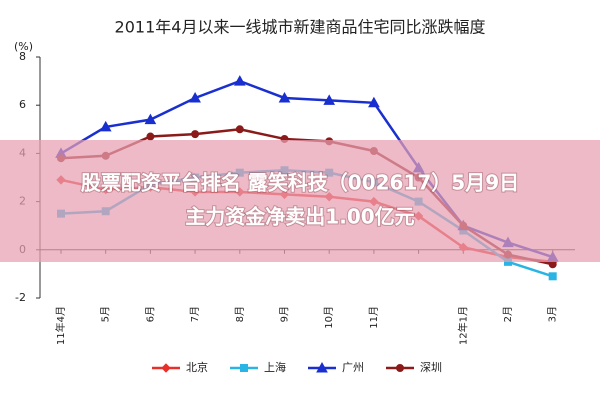  Describe the element at coordinates (22, 56) in the screenshot. I see `y-tick-label: 8` at that location.